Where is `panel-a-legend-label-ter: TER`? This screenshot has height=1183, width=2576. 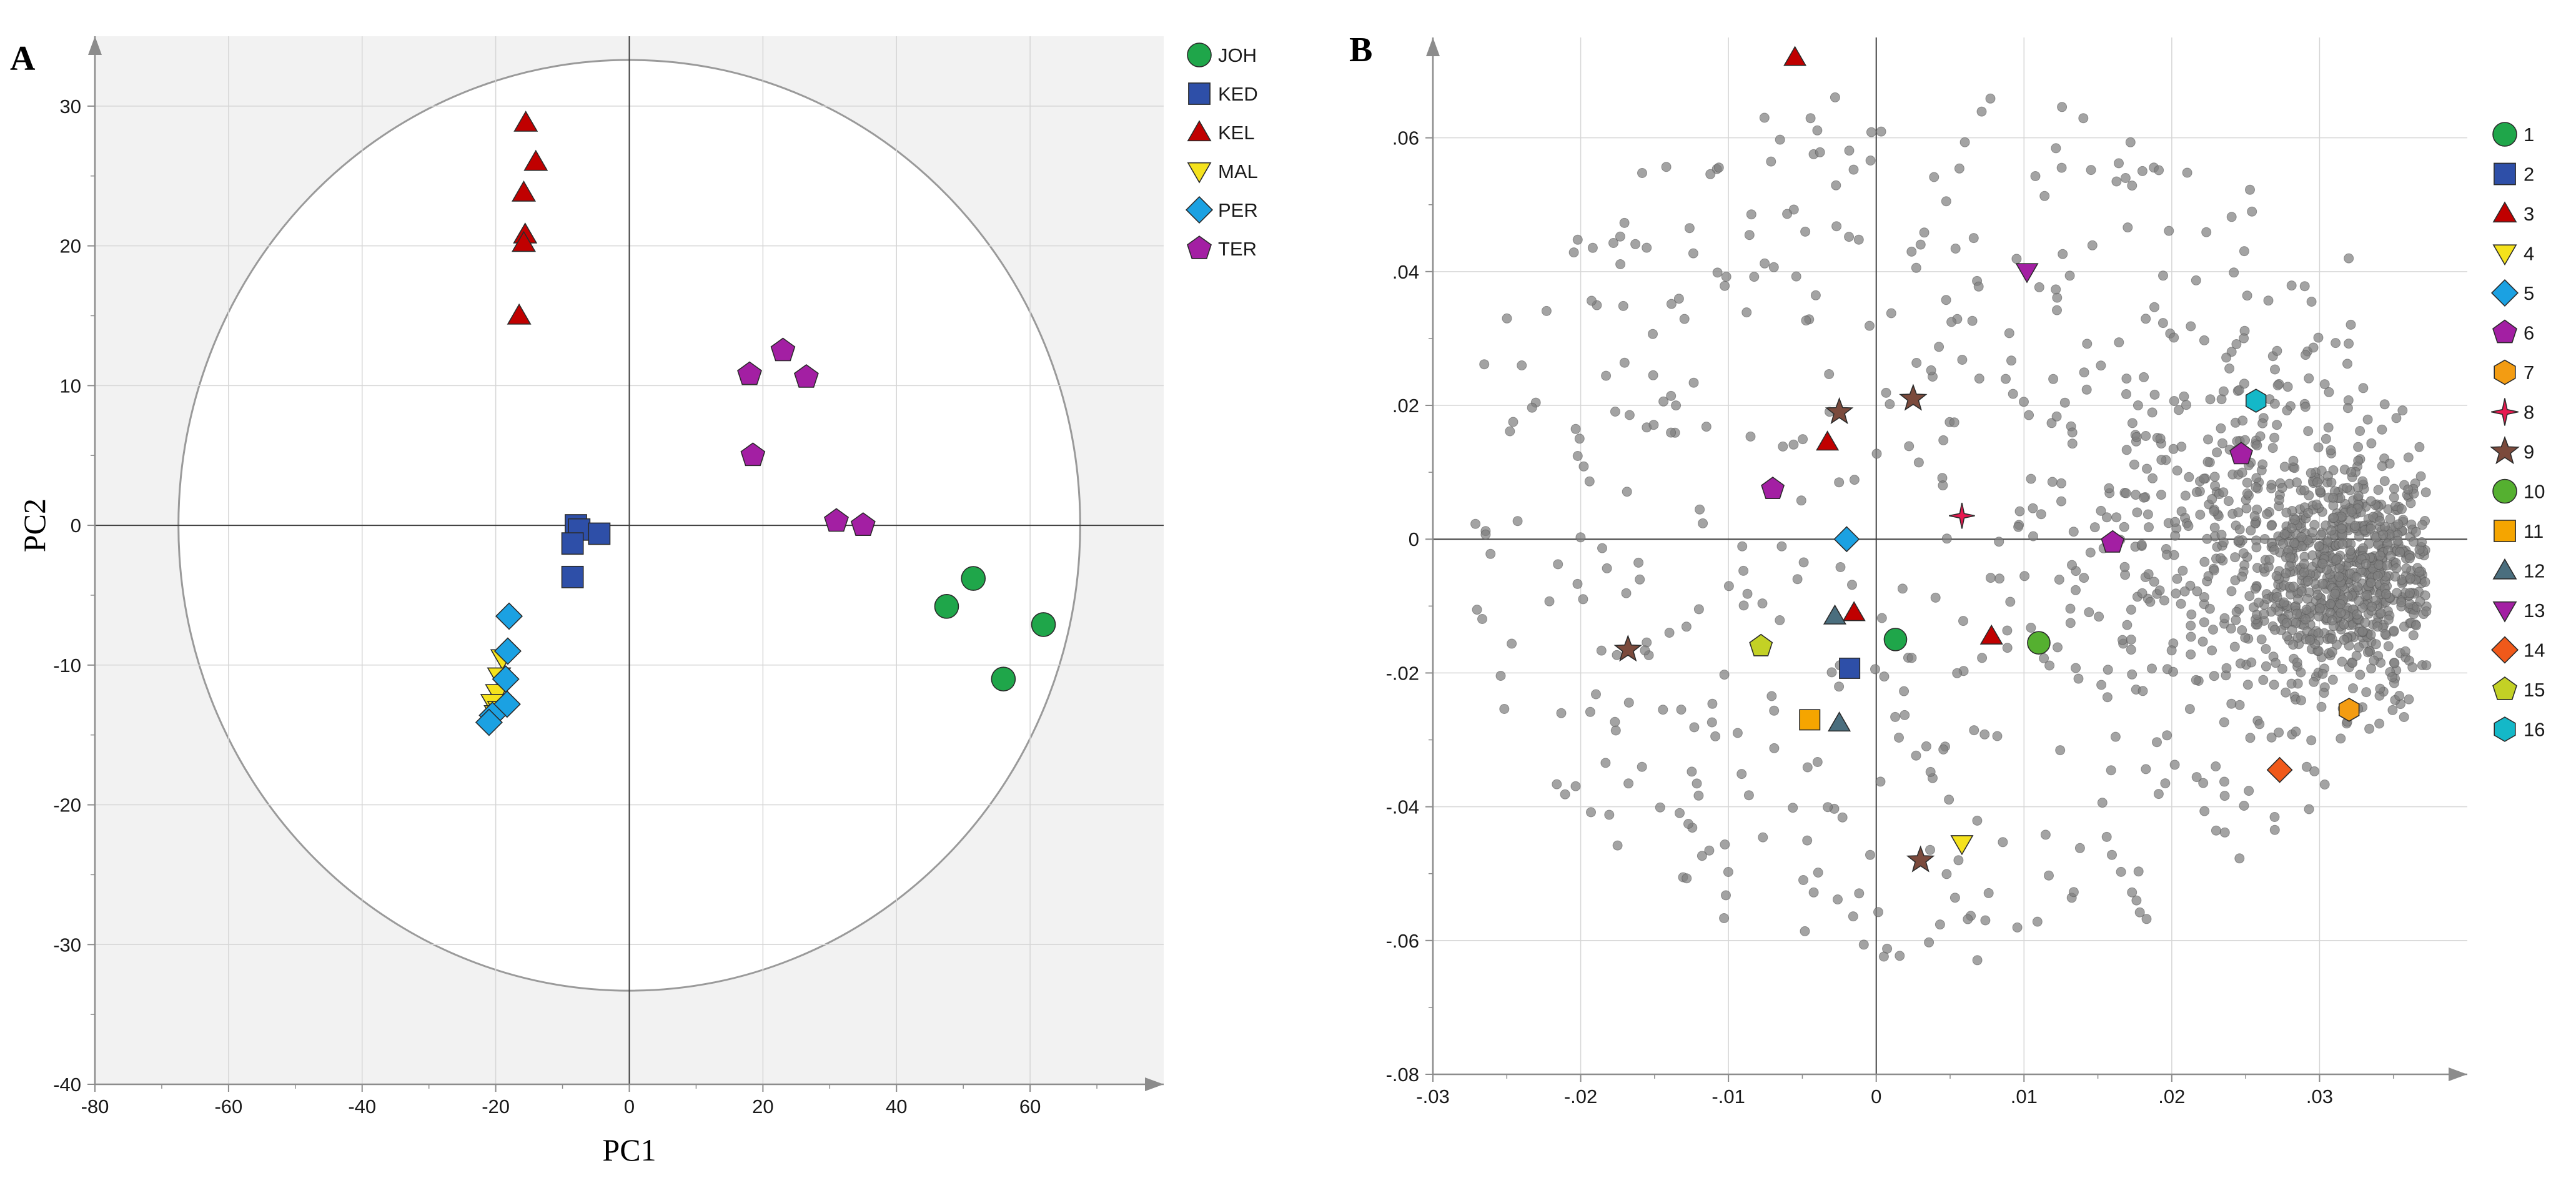
panel-a-legend-label-ter: TER is located at coordinates (1237, 249).